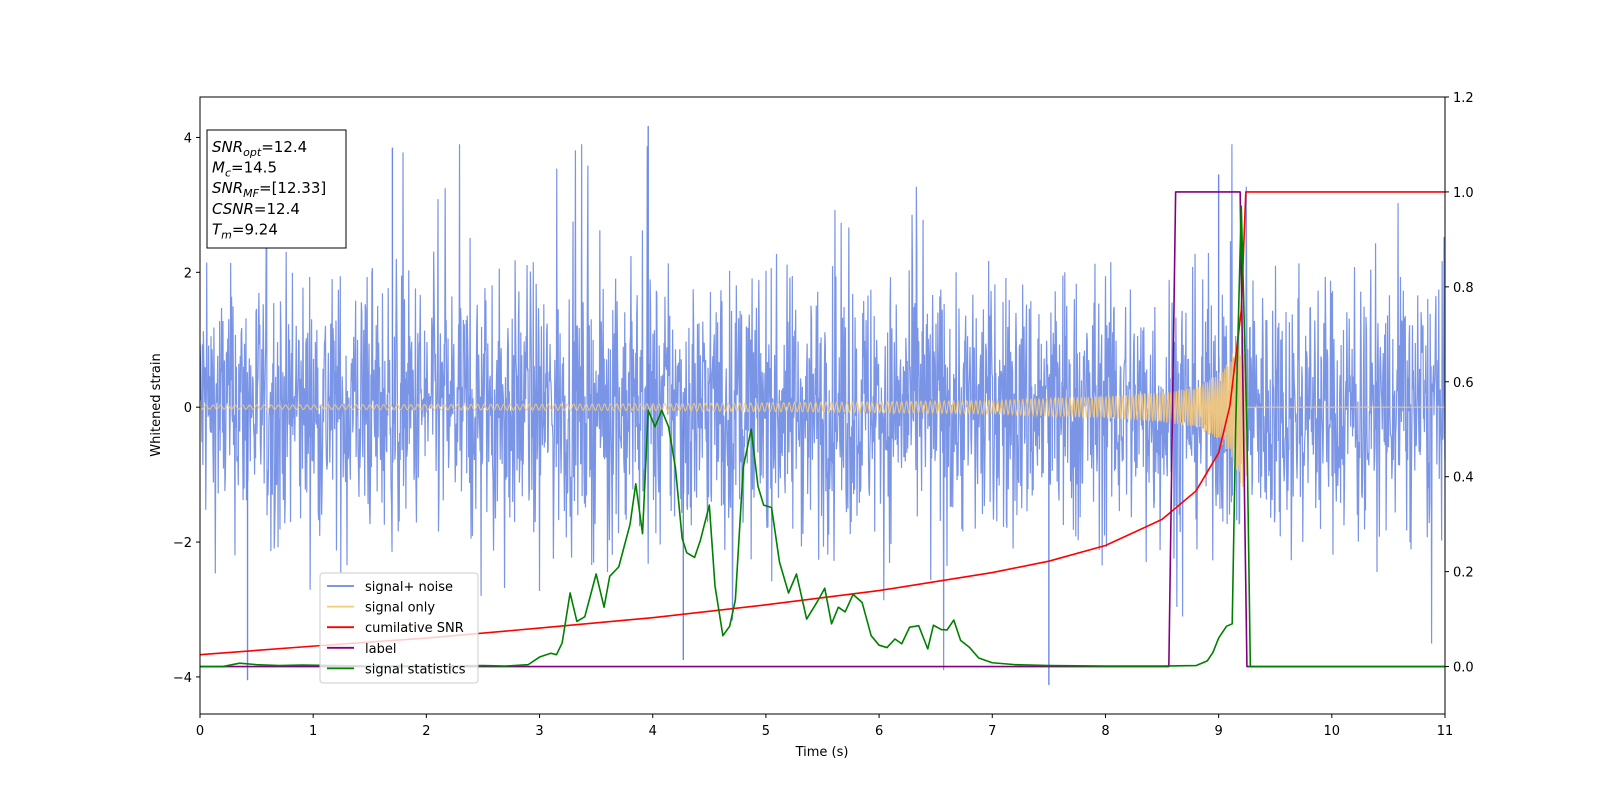 The image size is (1600, 800). I want to click on x-tick-label: 8, so click(1105, 731).